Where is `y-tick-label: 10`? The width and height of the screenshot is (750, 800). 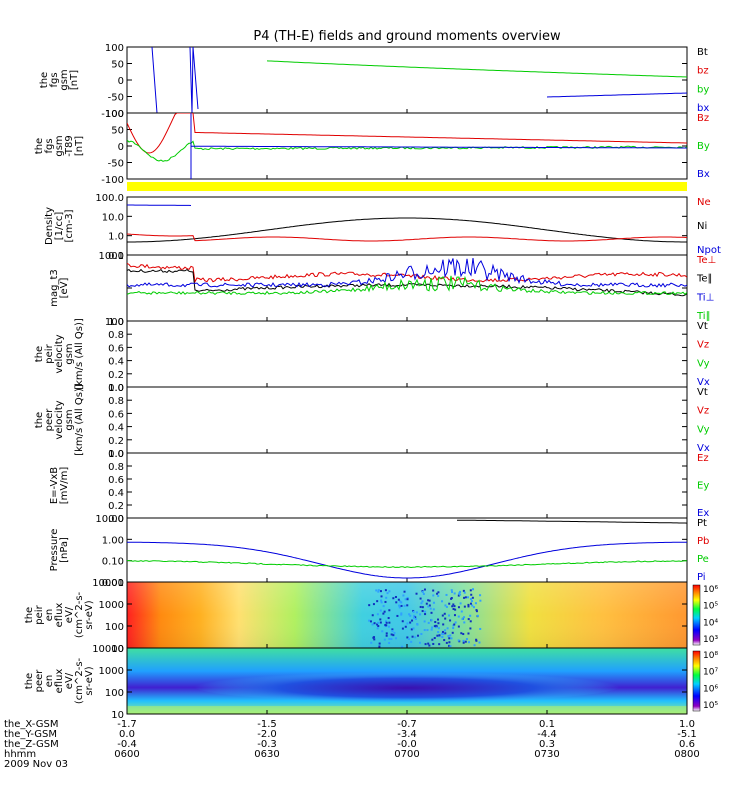 y-tick-label: 10 is located at coordinates (117, 649).